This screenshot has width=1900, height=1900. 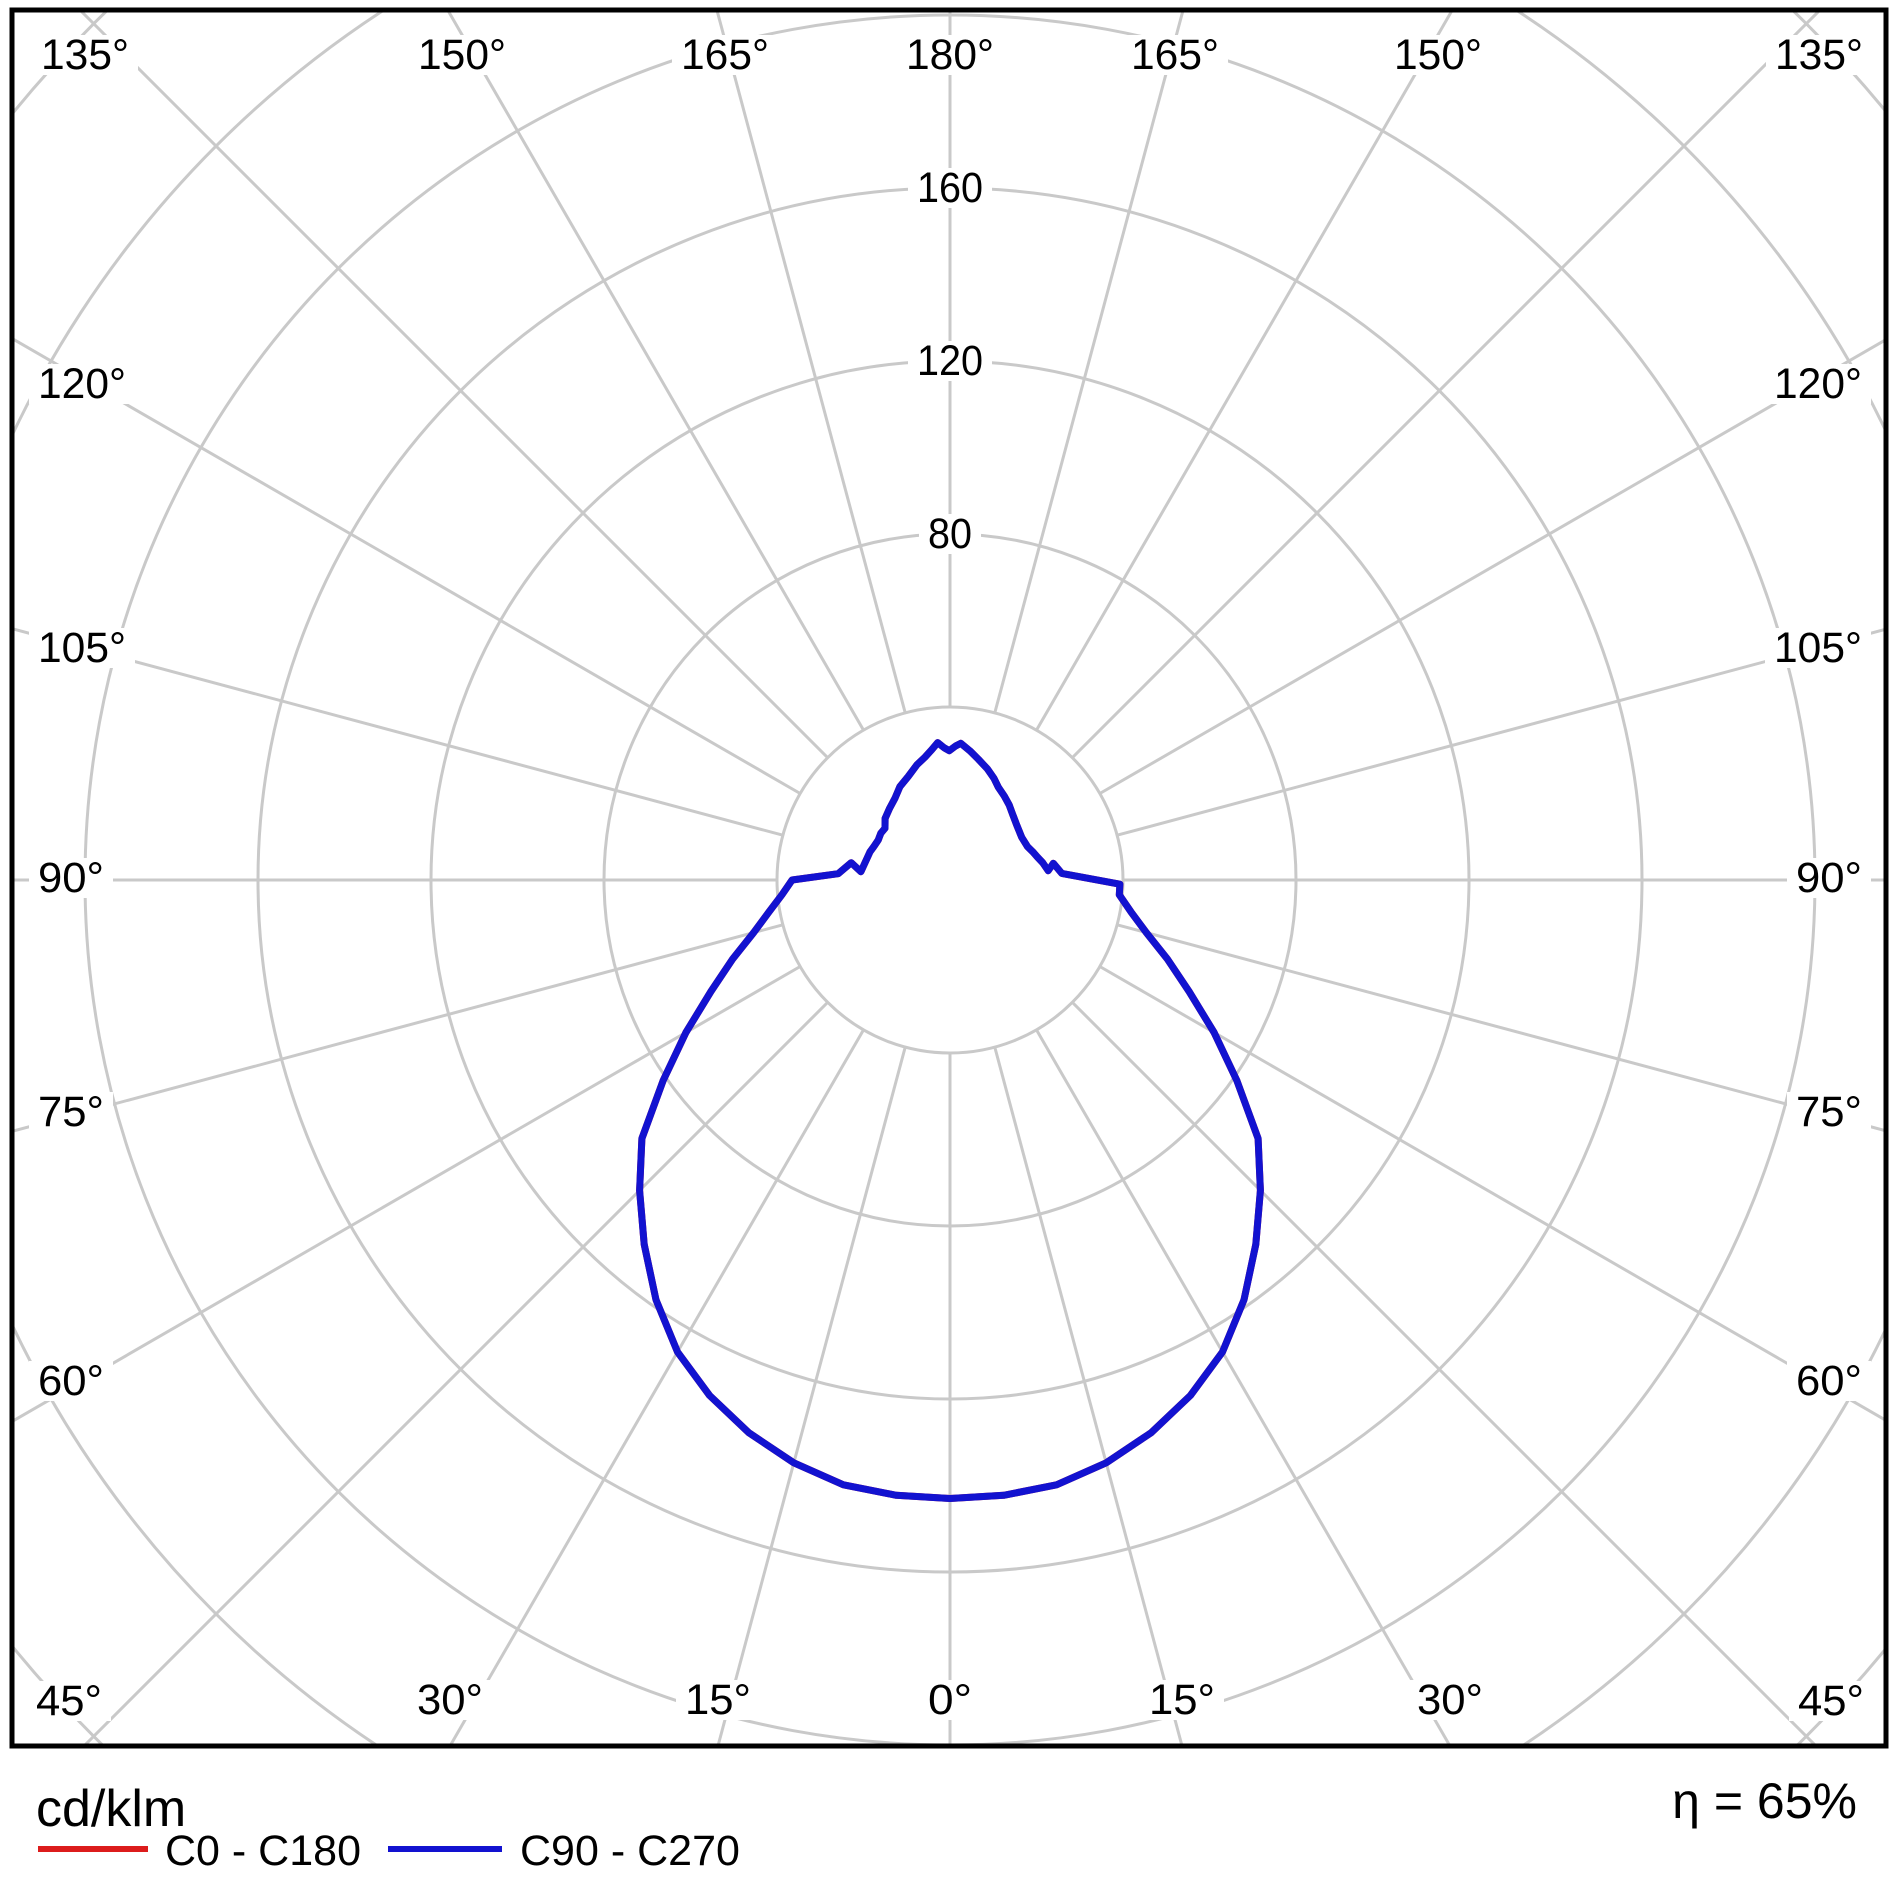 I want to click on efficiency-label: η = 65%, so click(x=1764, y=1801).